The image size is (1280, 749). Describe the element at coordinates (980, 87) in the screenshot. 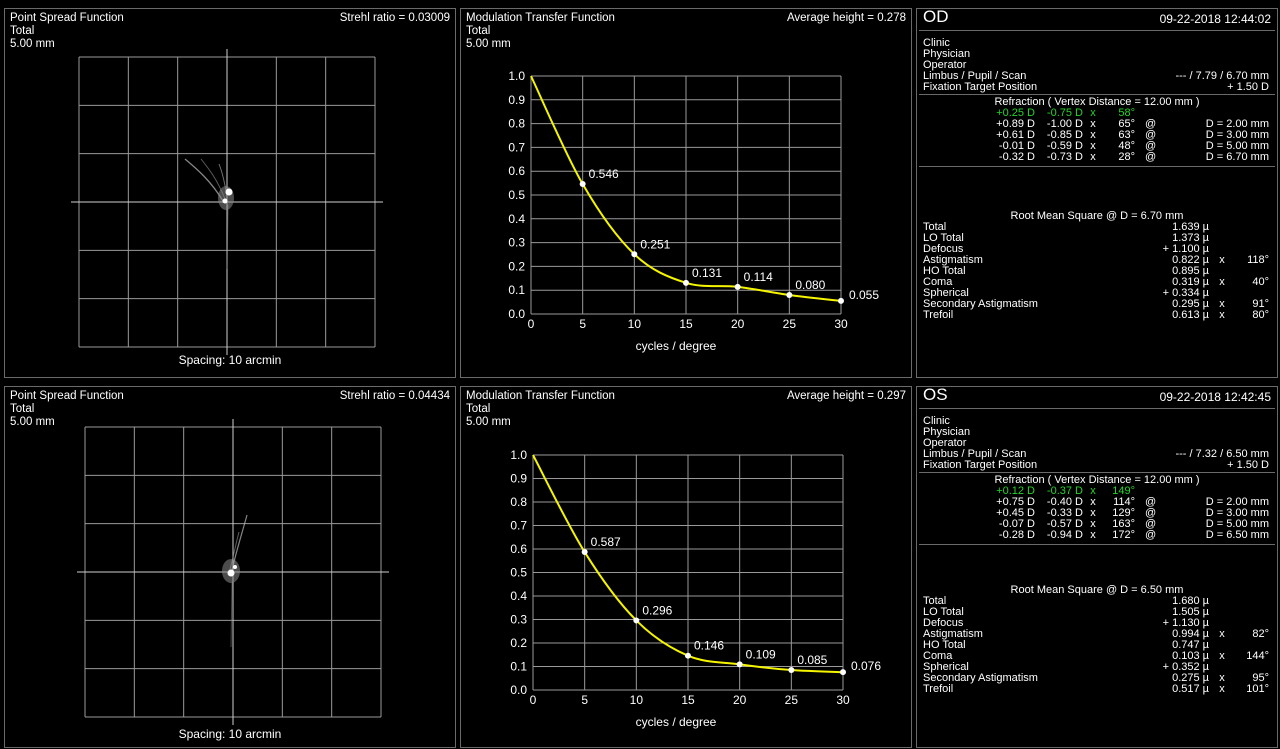

I see `fixation-label: Fixation Target Position` at that location.